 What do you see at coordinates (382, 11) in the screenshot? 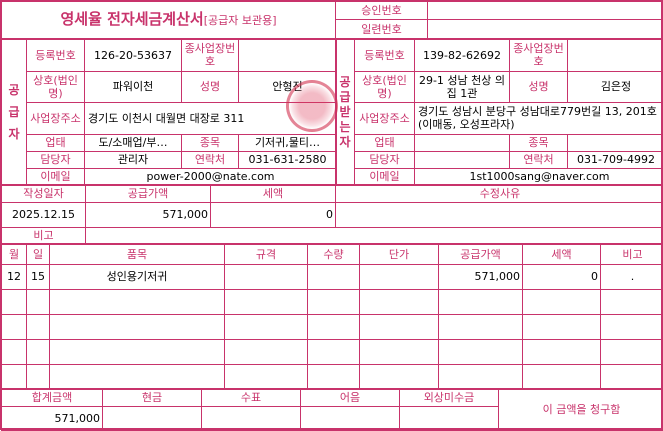
I see `approval-number-label: 승인번호` at bounding box center [382, 11].